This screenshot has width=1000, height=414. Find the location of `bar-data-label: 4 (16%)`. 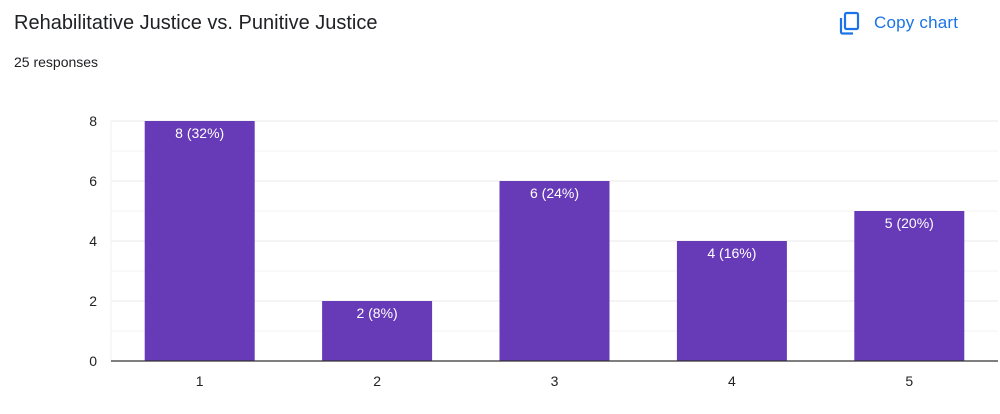

bar-data-label: 4 (16%) is located at coordinates (731, 253).